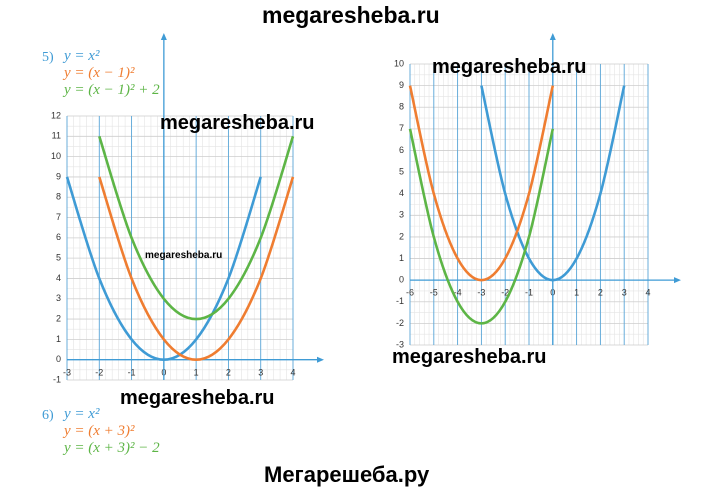 The width and height of the screenshot is (720, 494). Describe the element at coordinates (56, 136) in the screenshot. I see `y-tick-label: 11` at that location.